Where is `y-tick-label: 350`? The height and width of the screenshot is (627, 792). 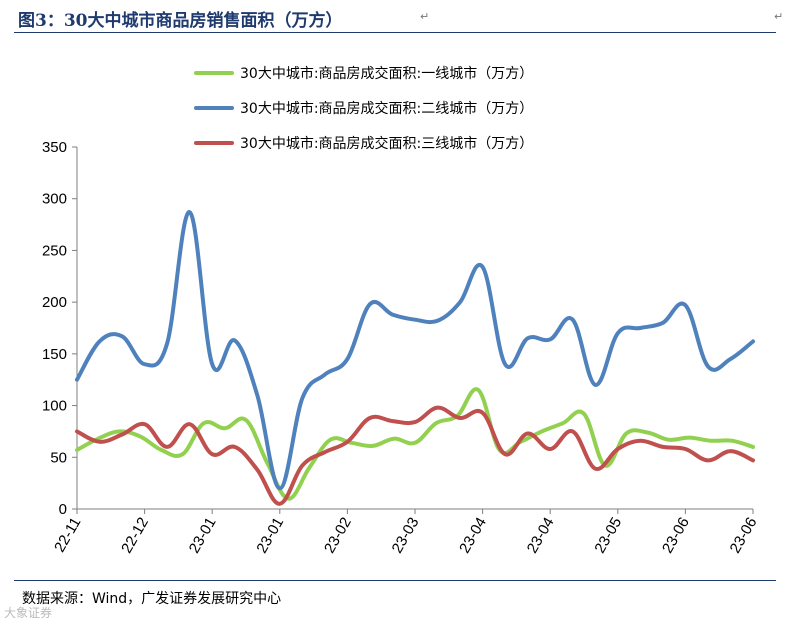
y-tick-label: 350 is located at coordinates (54, 147).